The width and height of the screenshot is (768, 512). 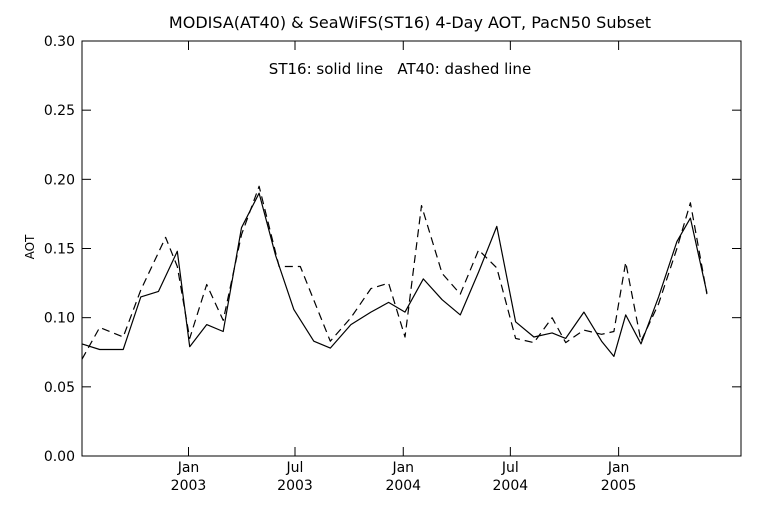 What do you see at coordinates (59, 42) in the screenshot?
I see `y-tick-label: 0.30` at bounding box center [59, 42].